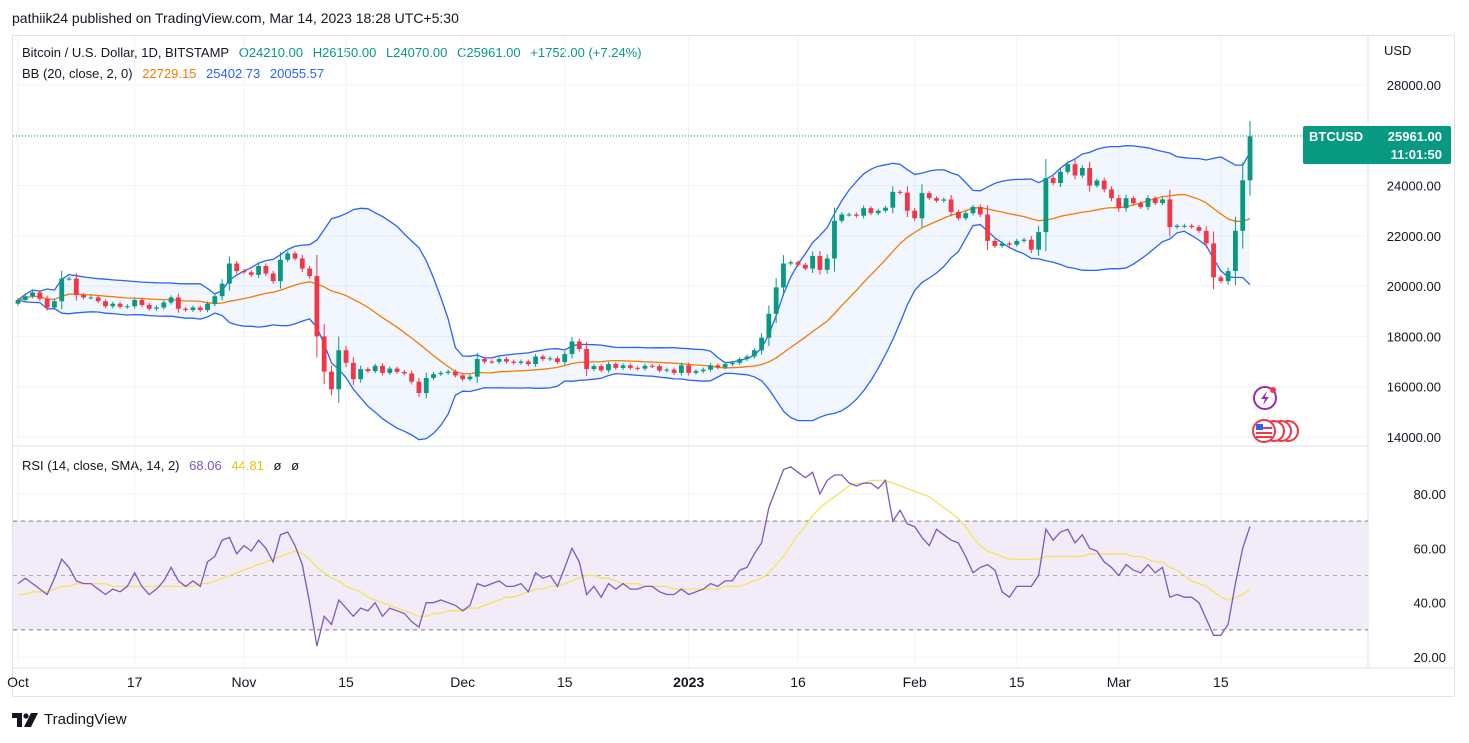  What do you see at coordinates (1377, 145) in the screenshot?
I see `price-tag: BTCUSD 25961.00 11:01:50` at bounding box center [1377, 145].